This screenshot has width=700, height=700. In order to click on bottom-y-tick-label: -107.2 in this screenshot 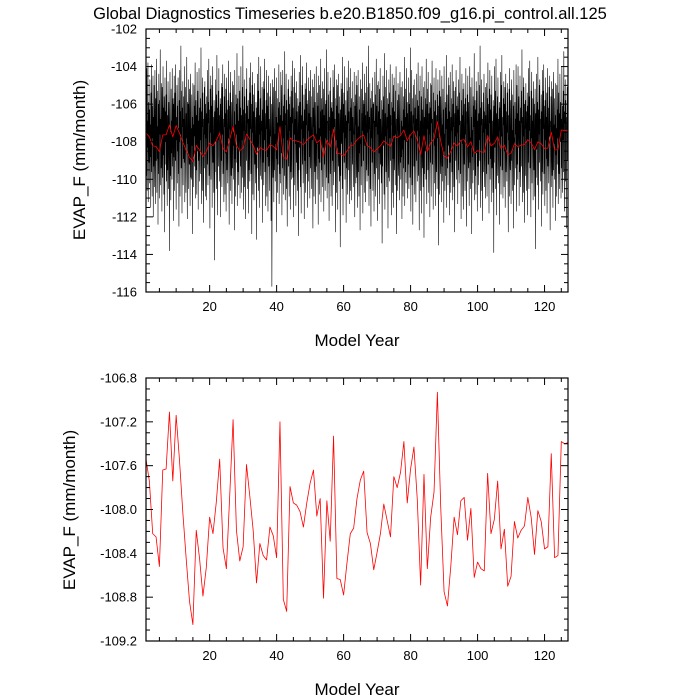, I will do `click(118, 421)`.